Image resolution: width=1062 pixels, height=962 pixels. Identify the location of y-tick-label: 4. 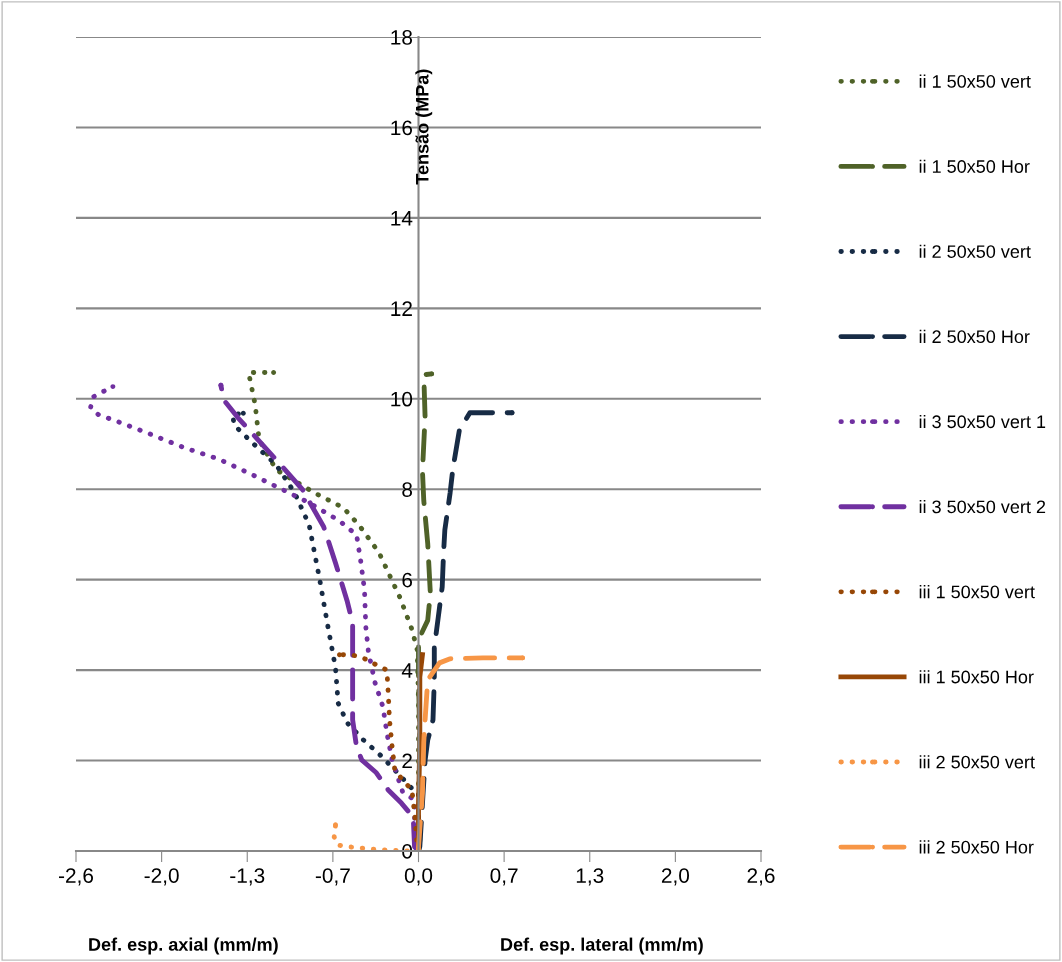
(407, 670).